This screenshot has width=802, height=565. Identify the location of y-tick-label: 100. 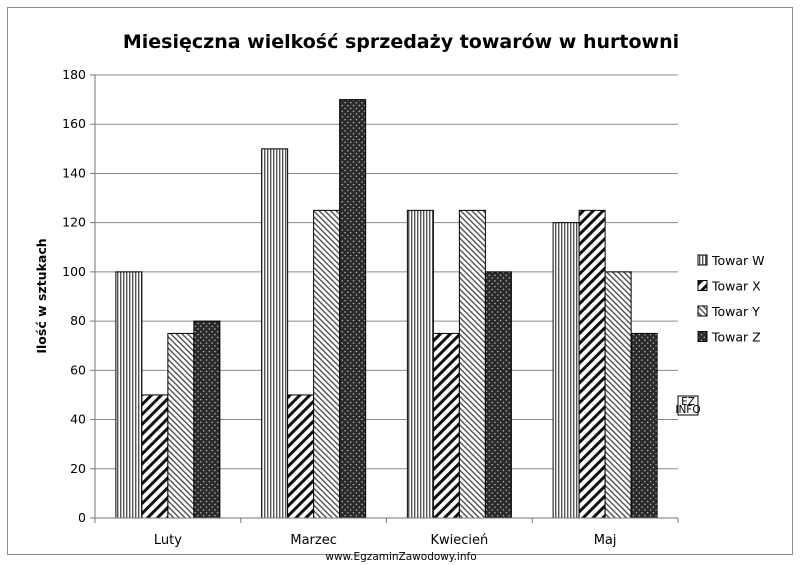
(74, 271).